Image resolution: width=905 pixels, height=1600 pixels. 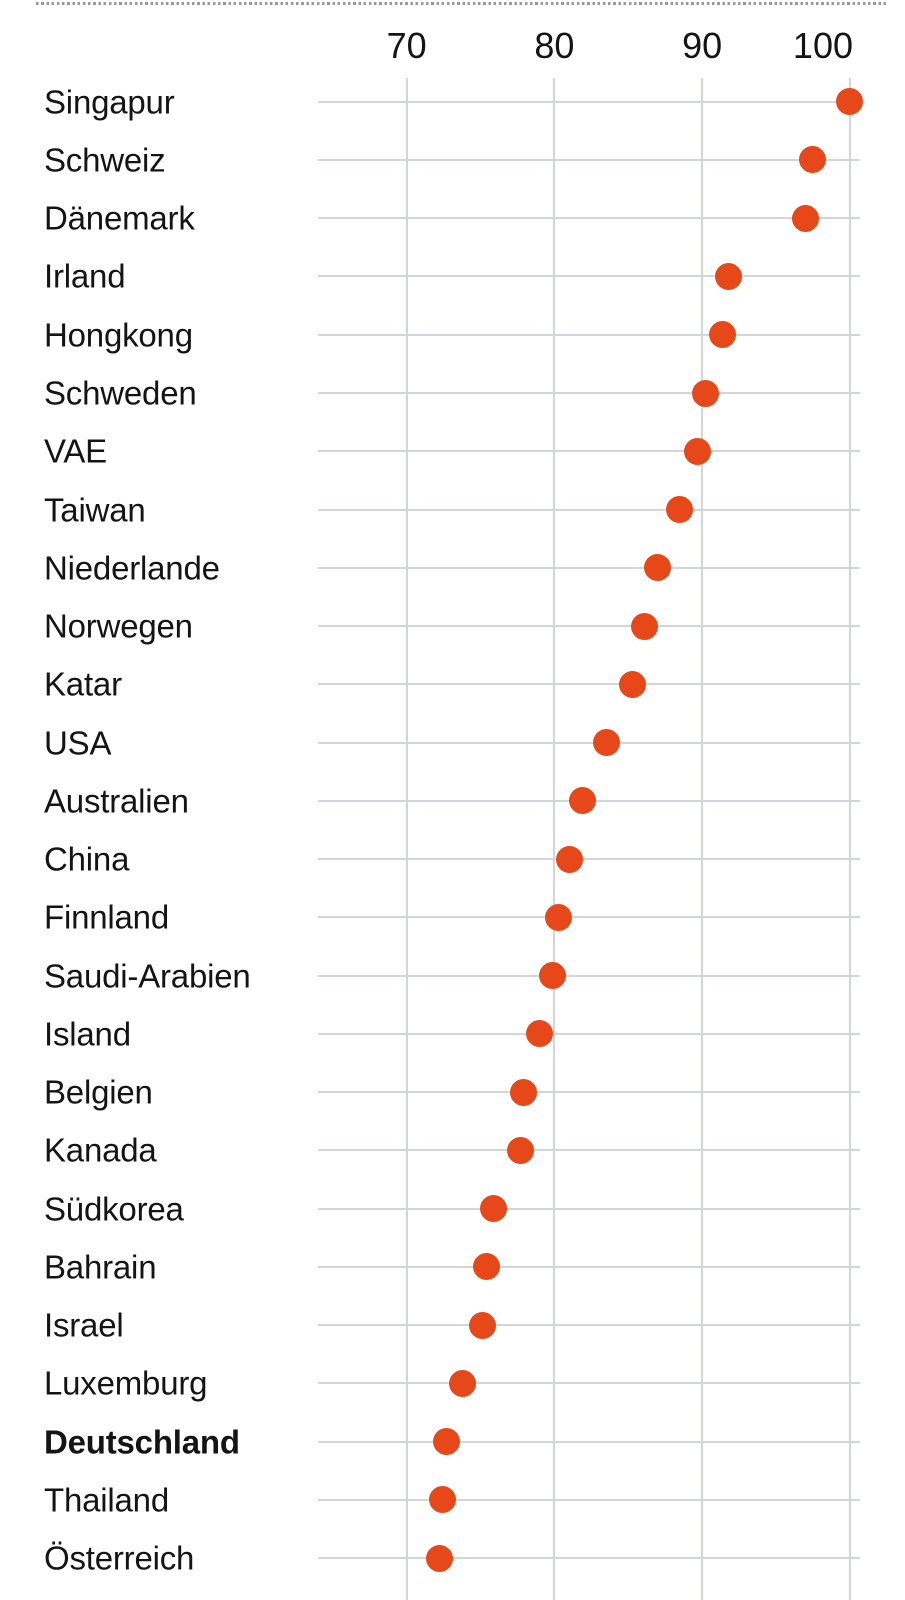 I want to click on dotted-section-divider, so click(x=462, y=3).